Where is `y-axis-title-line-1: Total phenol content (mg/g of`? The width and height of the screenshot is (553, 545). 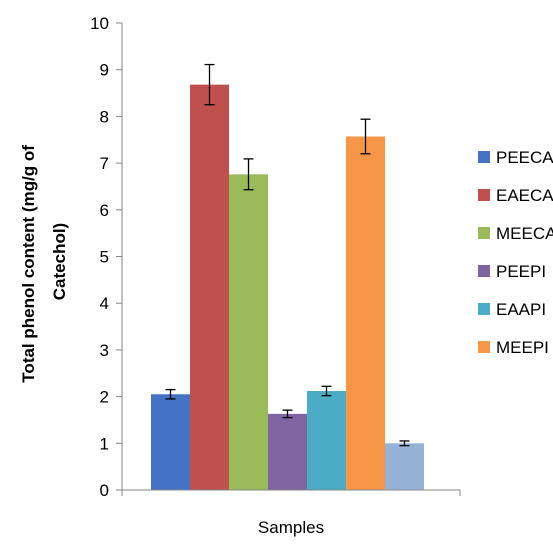
y-axis-title-line-1: Total phenol content (mg/g of is located at coordinates (28, 264).